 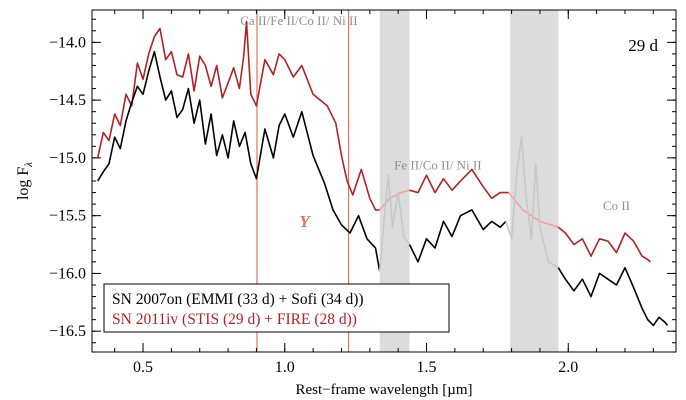 I want to click on y-axis-title-sub: λ, so click(x=29, y=165).